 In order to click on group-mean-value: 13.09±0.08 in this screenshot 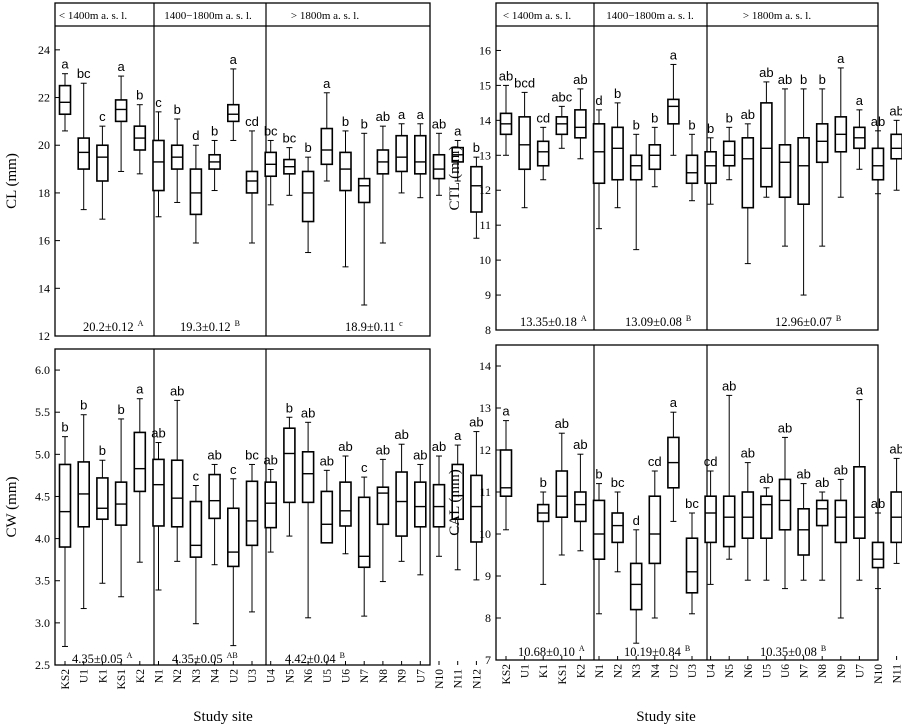, I will do `click(653, 322)`.